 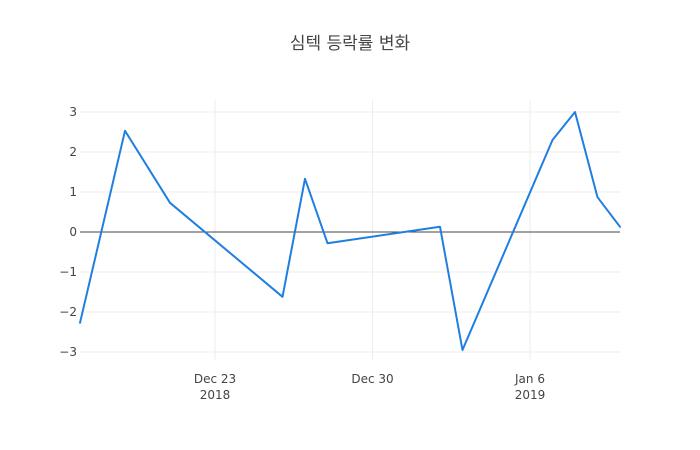 What do you see at coordinates (529, 379) in the screenshot?
I see `x-tick-label: Jan 6` at bounding box center [529, 379].